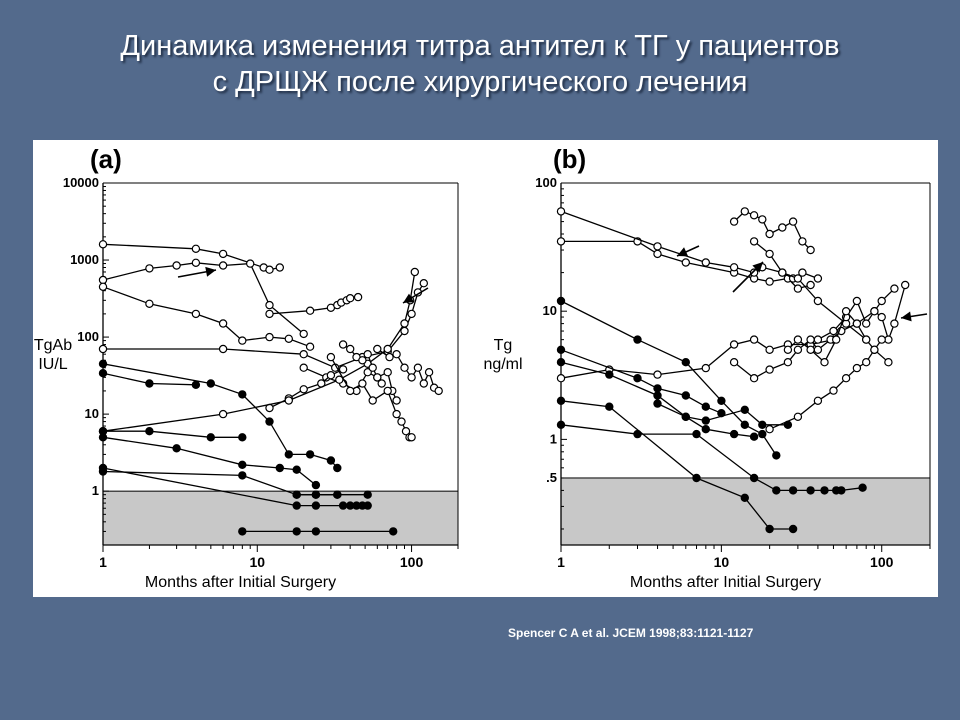 The height and width of the screenshot is (720, 960). I want to click on x-tick-label-a: 1, so click(103, 562).